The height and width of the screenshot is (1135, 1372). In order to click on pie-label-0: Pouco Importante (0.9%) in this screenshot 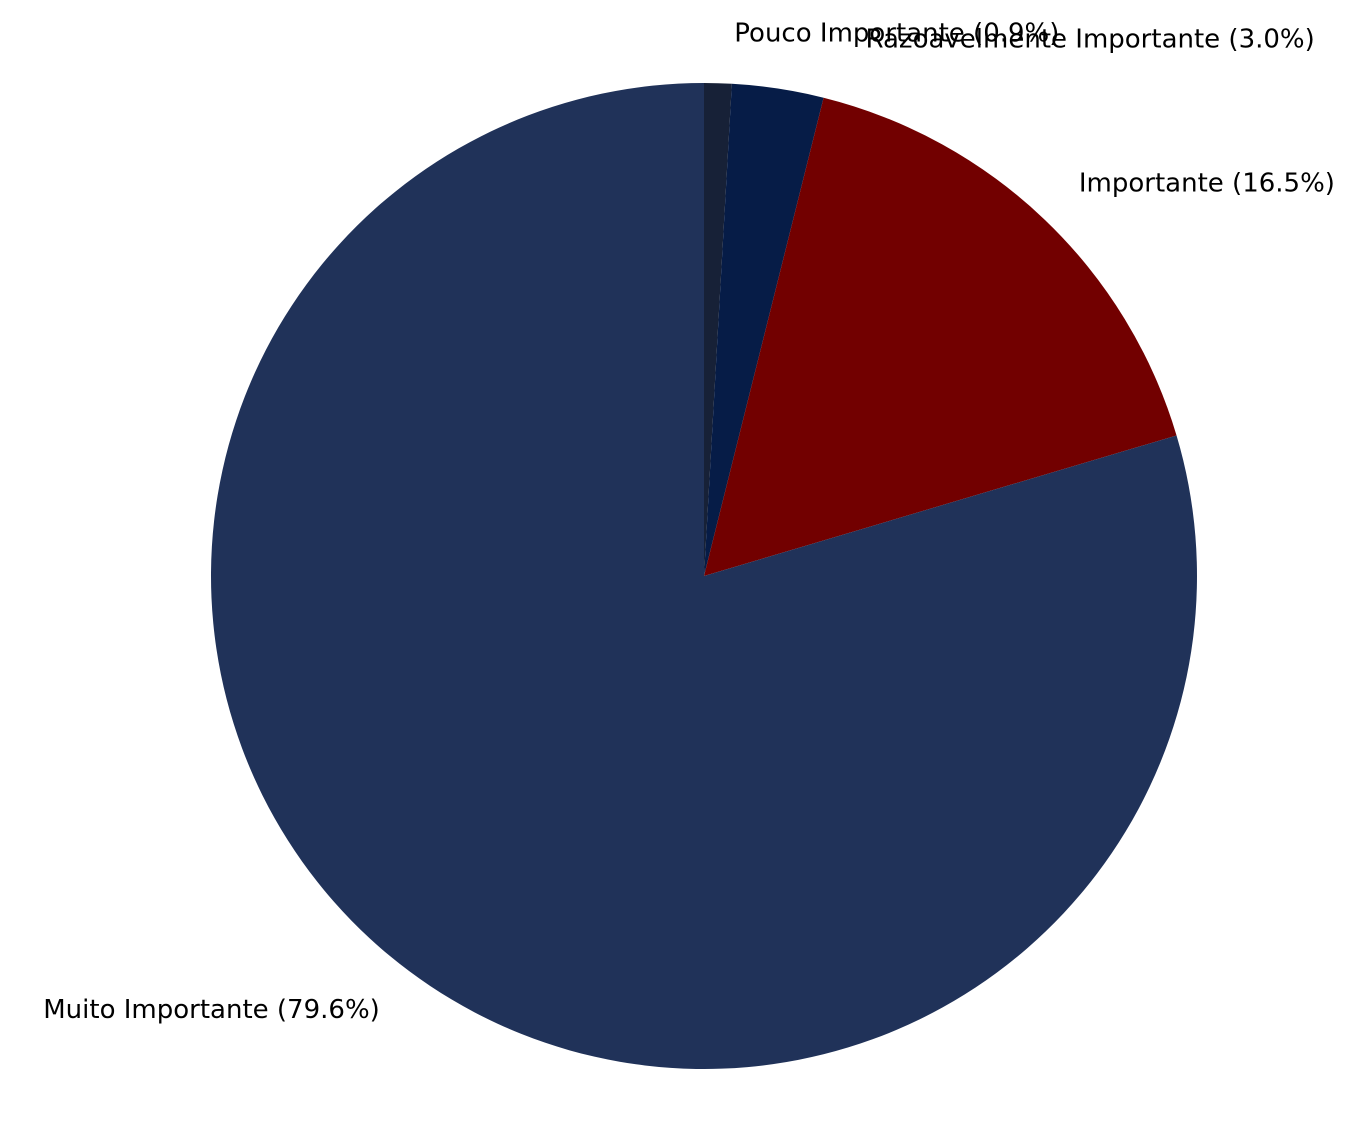, I will do `click(896, 33)`.